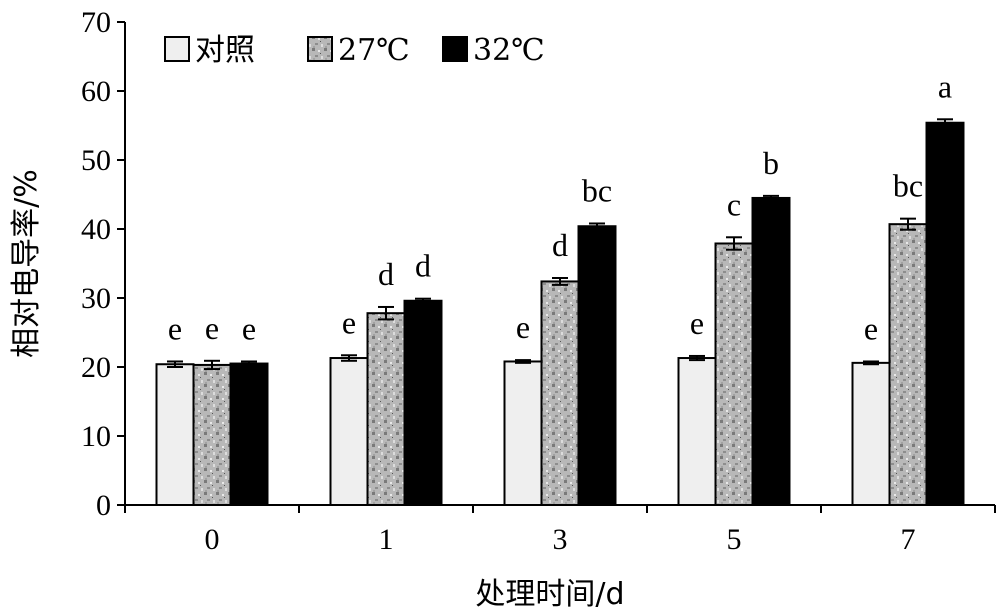 This screenshot has height=616, width=1000. Describe the element at coordinates (374, 50) in the screenshot. I see `legend-label: 27℃` at that location.